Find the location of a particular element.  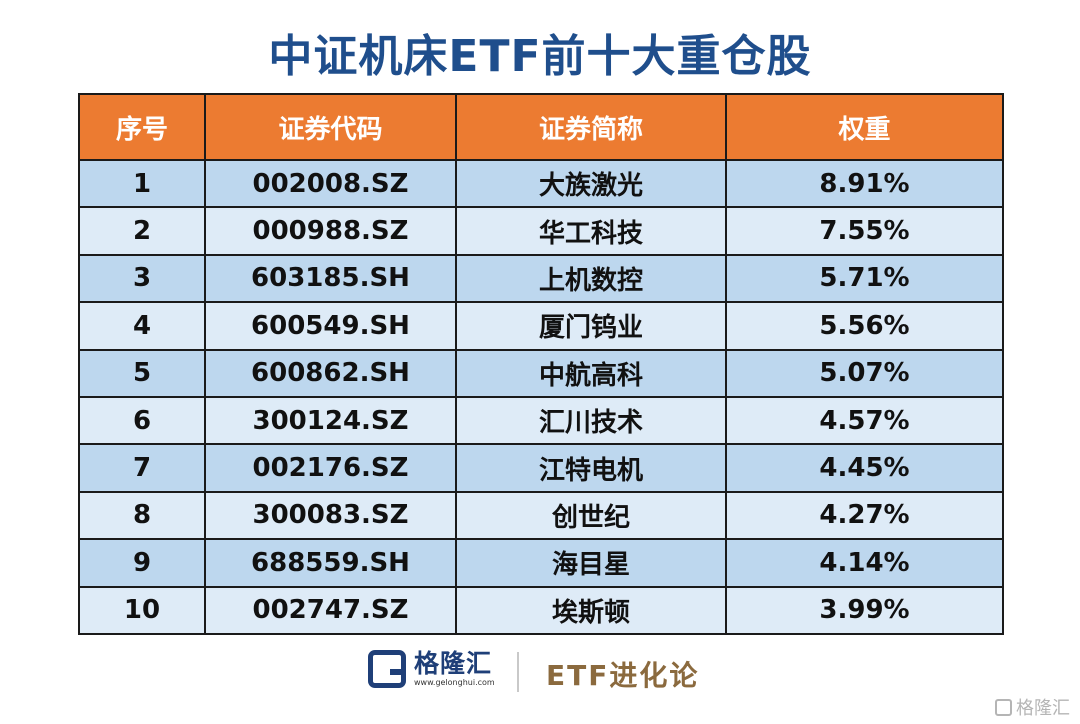

table-header-row: 序号 证券代码 证券简称 权重 is located at coordinates (541, 127).